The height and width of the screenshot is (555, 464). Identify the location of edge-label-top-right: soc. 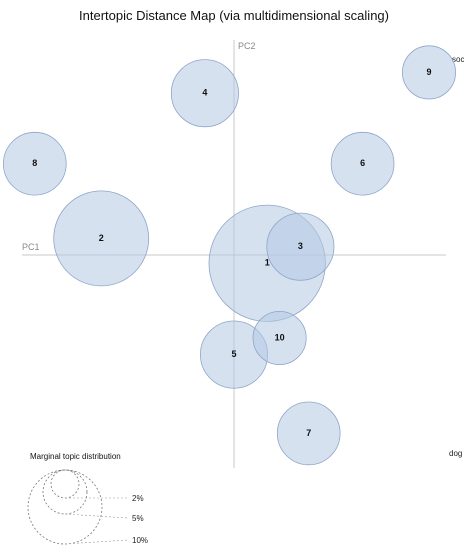
(458, 59).